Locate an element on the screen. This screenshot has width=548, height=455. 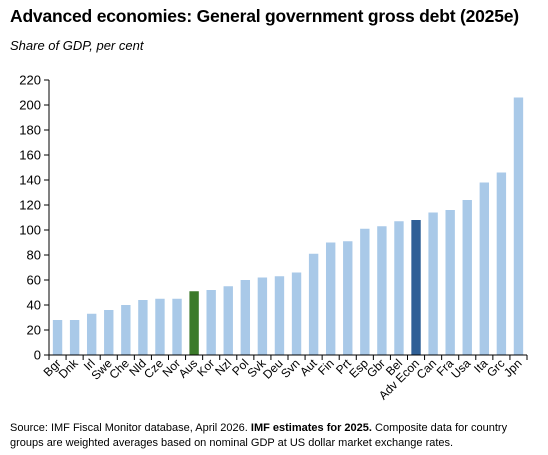
y-tick-label: 20 is located at coordinates (34, 330).